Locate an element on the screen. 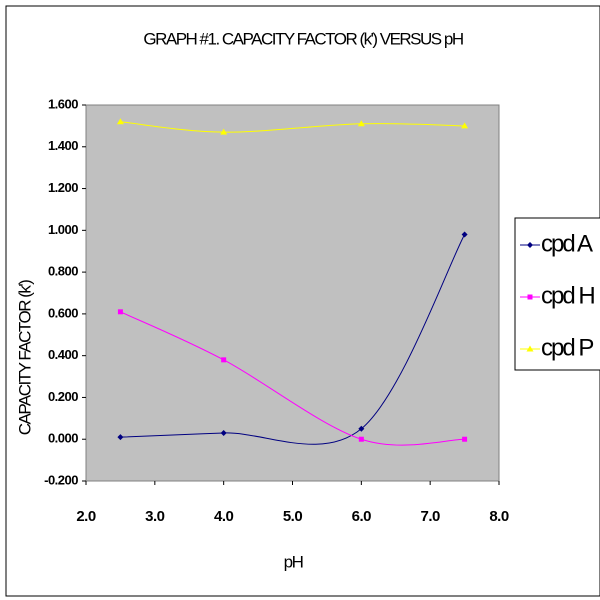 The height and width of the screenshot is (600, 600). y-tick-label: 0.800 is located at coordinates (63, 271).